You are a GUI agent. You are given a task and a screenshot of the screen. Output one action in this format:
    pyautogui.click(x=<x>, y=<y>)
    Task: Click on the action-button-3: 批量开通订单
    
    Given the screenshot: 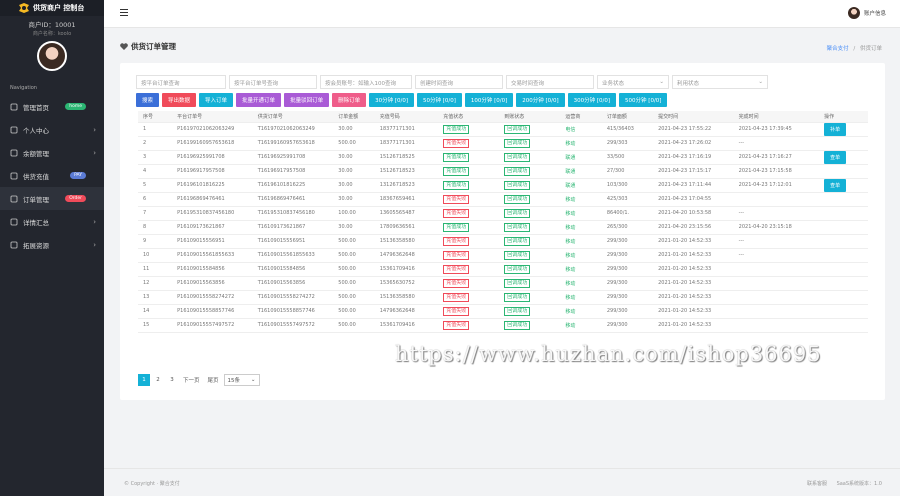 What is the action you would take?
    pyautogui.click(x=259, y=100)
    